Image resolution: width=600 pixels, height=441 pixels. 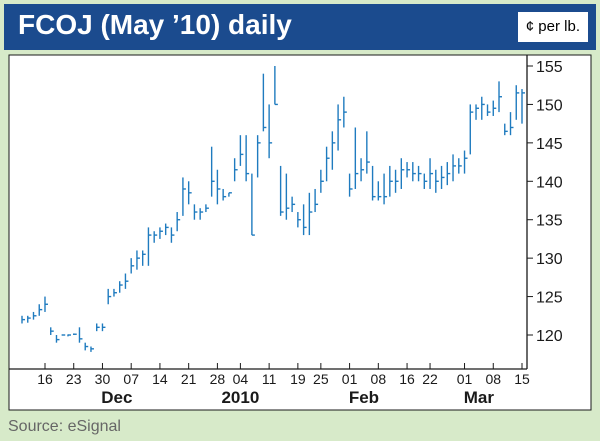 I want to click on x-tick-label: 23, so click(x=74, y=379).